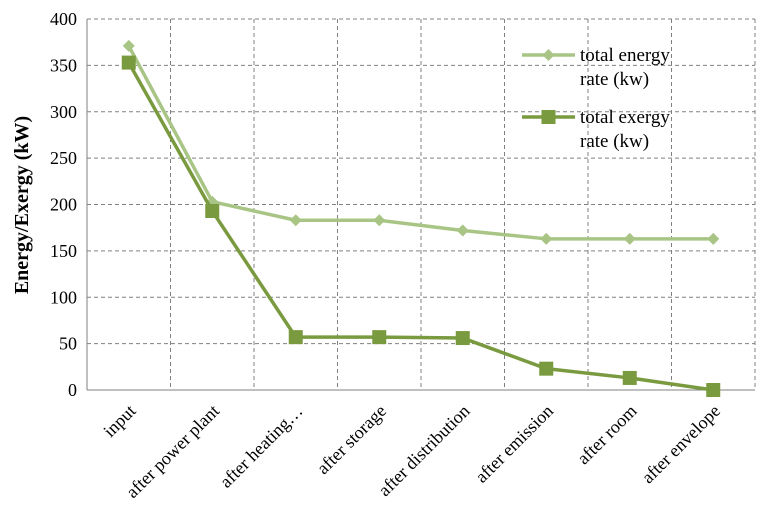 The image size is (761, 522). I want to click on y-tick-label: 350, so click(63, 65).